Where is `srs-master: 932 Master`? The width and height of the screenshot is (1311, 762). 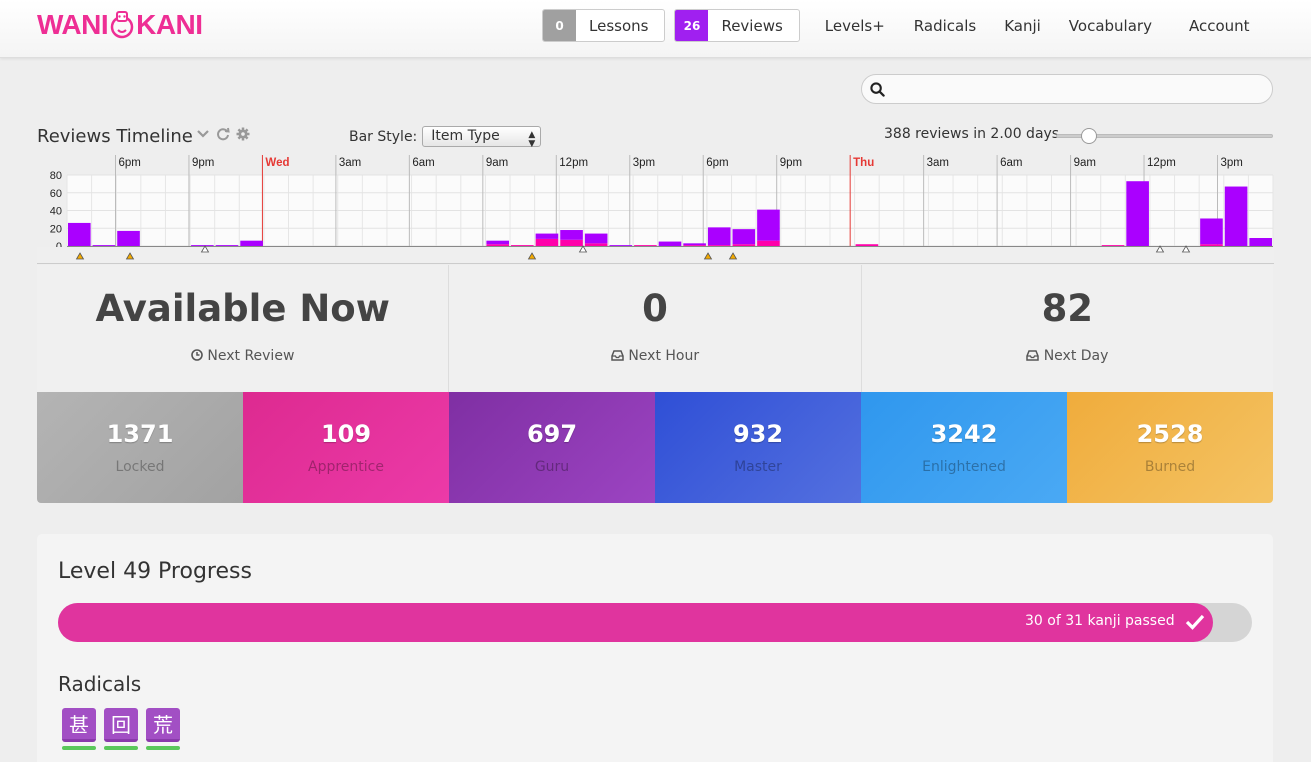
srs-master: 932 Master is located at coordinates (758, 447).